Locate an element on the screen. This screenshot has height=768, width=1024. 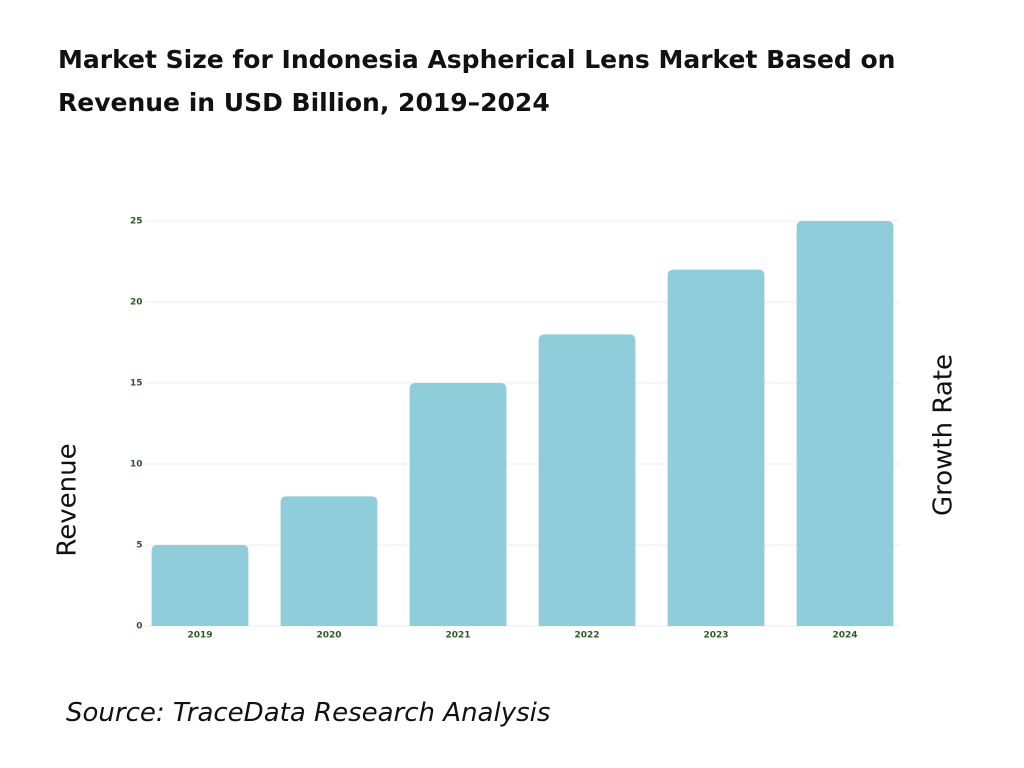
x-tick-label: 2020 is located at coordinates (328, 636).